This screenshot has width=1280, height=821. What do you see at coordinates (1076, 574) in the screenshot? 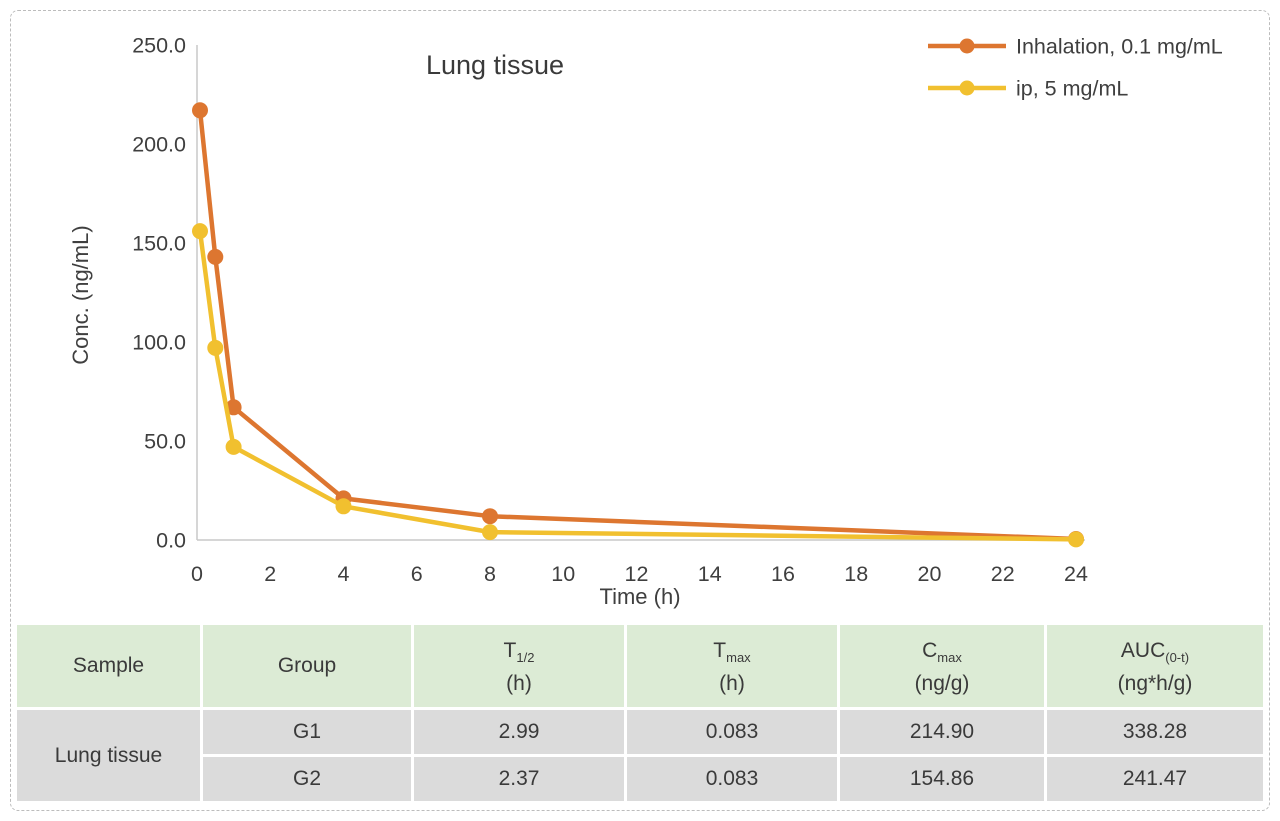
I see `x-tick-label: 24` at bounding box center [1076, 574].